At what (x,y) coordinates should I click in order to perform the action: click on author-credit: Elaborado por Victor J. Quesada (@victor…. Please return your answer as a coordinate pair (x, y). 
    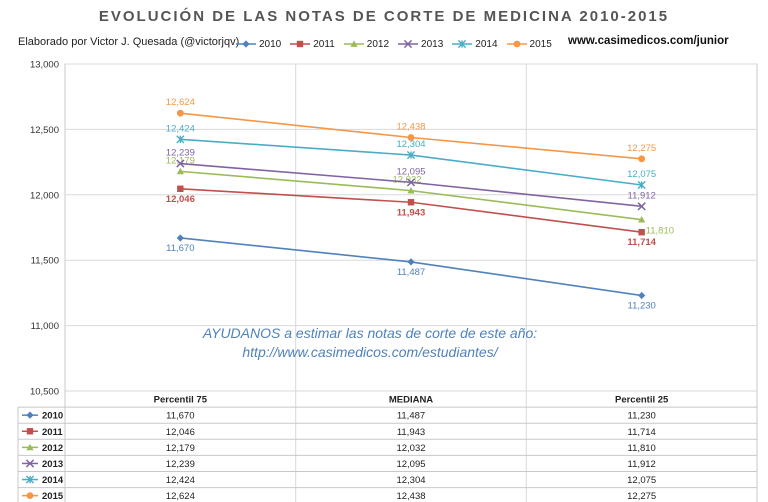
    Looking at the image, I should click on (129, 42).